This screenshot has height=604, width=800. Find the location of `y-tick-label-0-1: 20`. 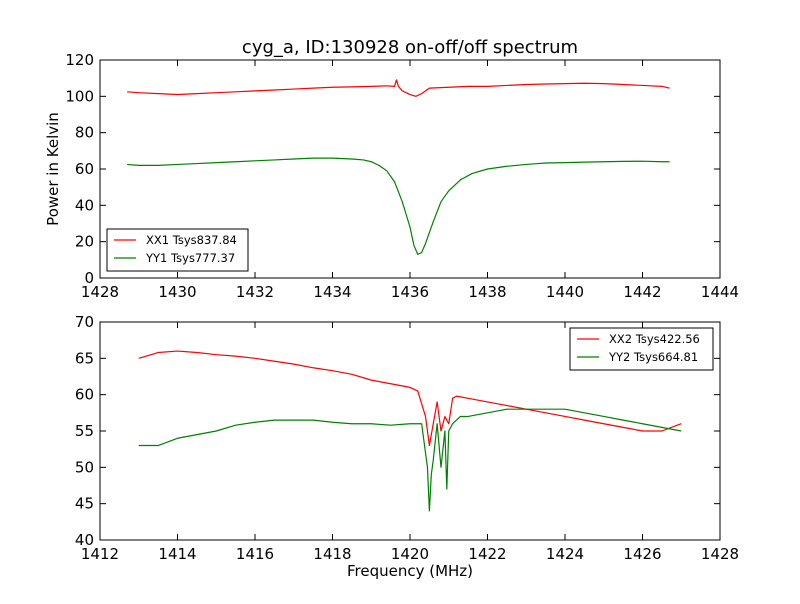

y-tick-label-0-1: 20 is located at coordinates (84, 242).